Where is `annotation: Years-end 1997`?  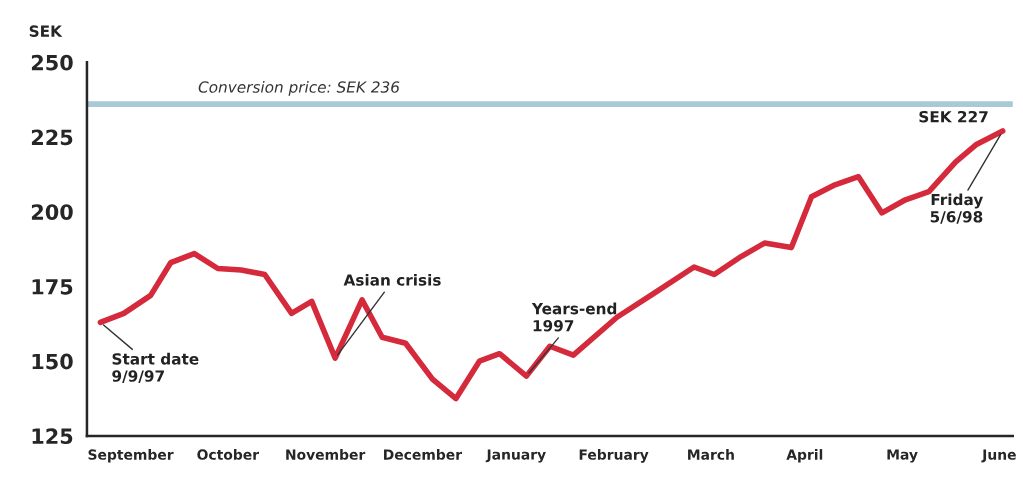 annotation: Years-end 1997 is located at coordinates (574, 317).